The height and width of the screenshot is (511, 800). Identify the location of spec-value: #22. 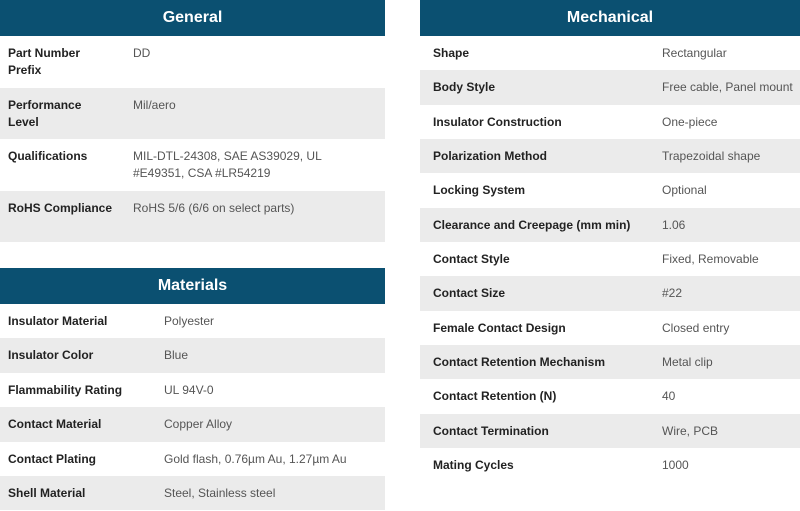
(672, 293).